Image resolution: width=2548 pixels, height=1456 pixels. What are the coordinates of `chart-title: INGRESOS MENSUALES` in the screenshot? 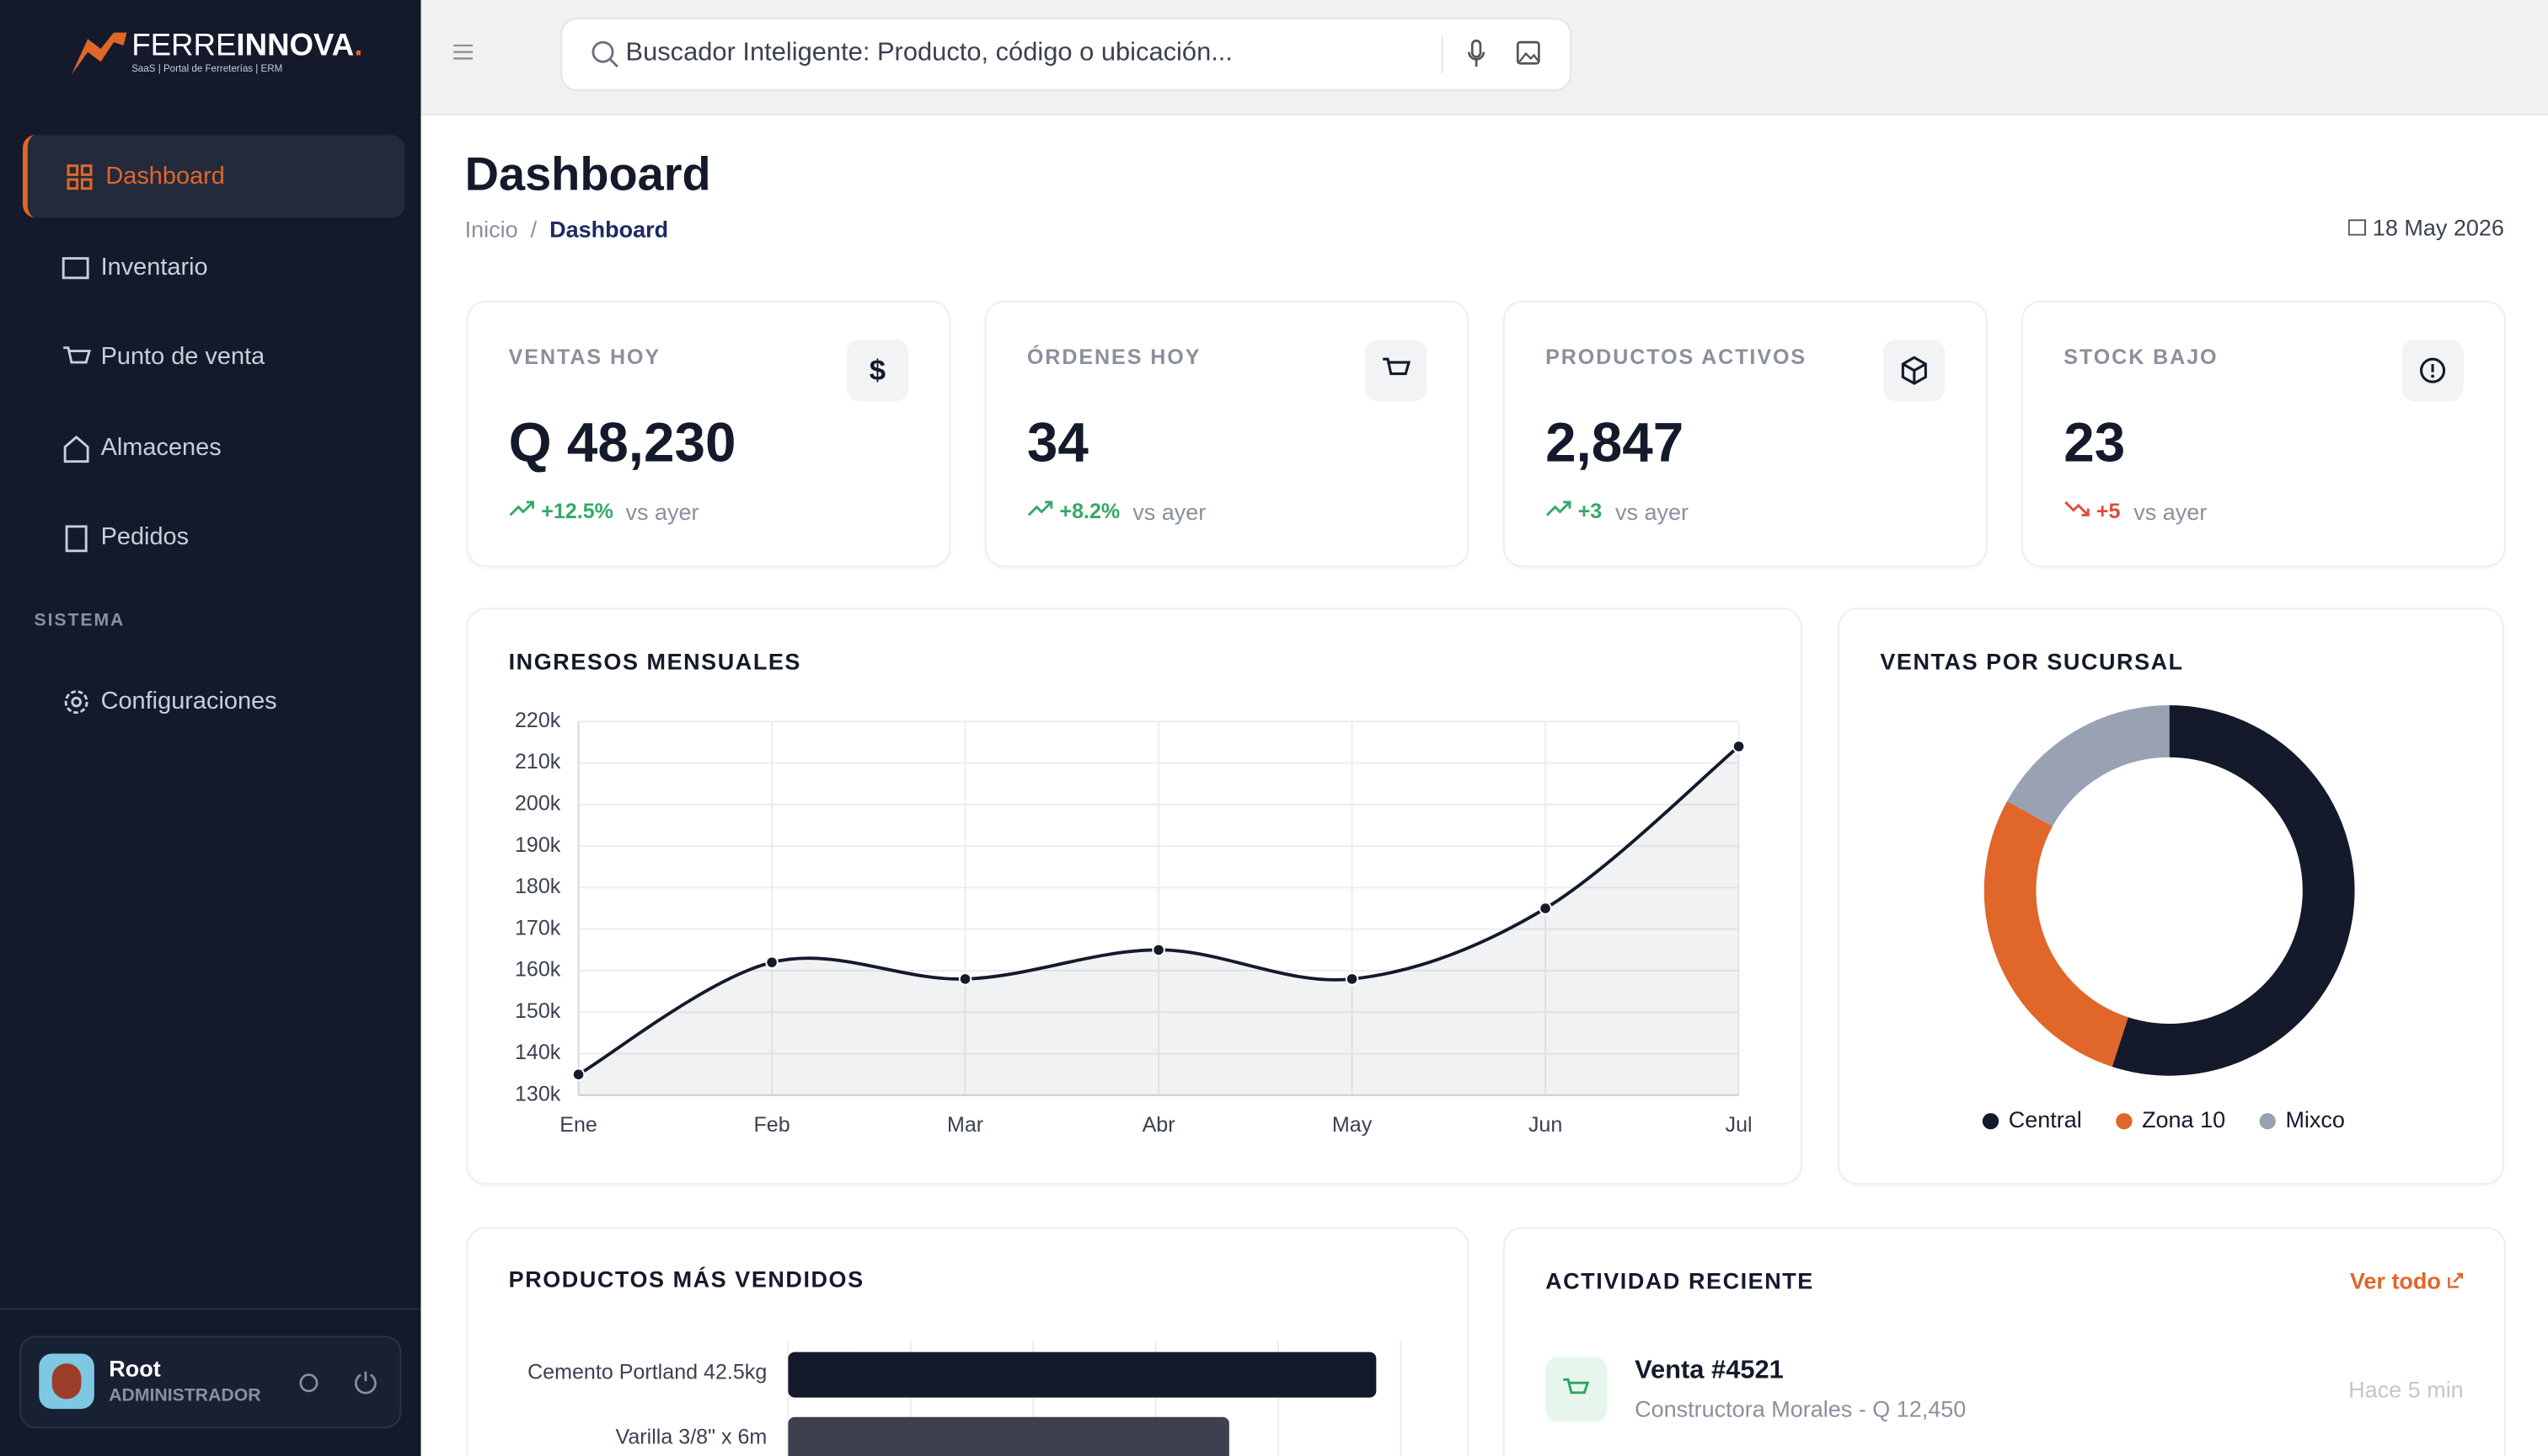 It's located at (654, 661).